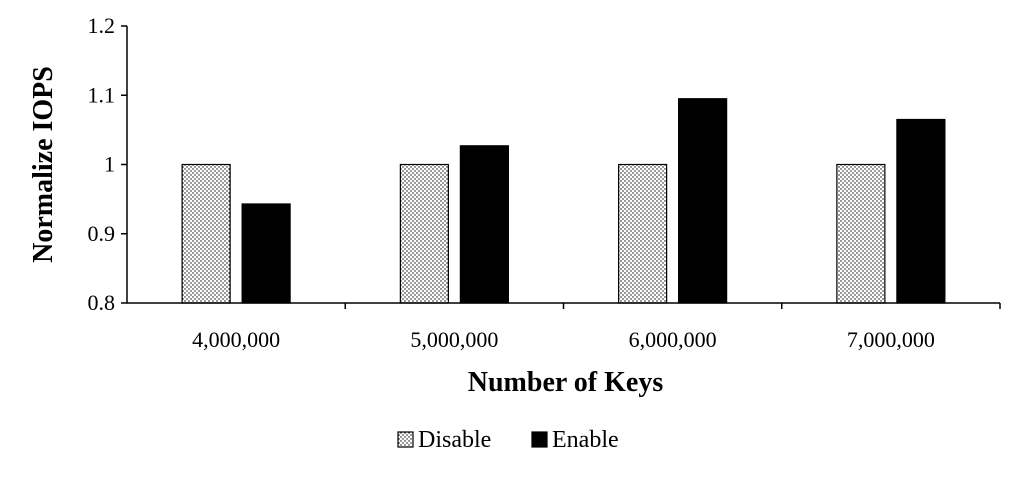 The image size is (1022, 481). I want to click on x-tick-label: 7,000,000, so click(891, 339).